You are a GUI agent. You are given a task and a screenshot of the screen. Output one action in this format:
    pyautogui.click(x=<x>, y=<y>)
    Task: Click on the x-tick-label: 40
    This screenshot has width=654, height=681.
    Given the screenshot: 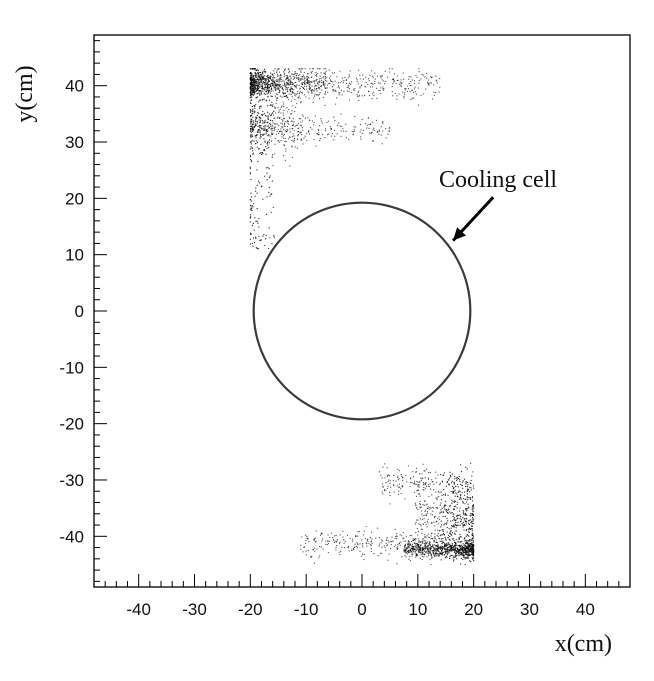 What is the action you would take?
    pyautogui.click(x=585, y=609)
    